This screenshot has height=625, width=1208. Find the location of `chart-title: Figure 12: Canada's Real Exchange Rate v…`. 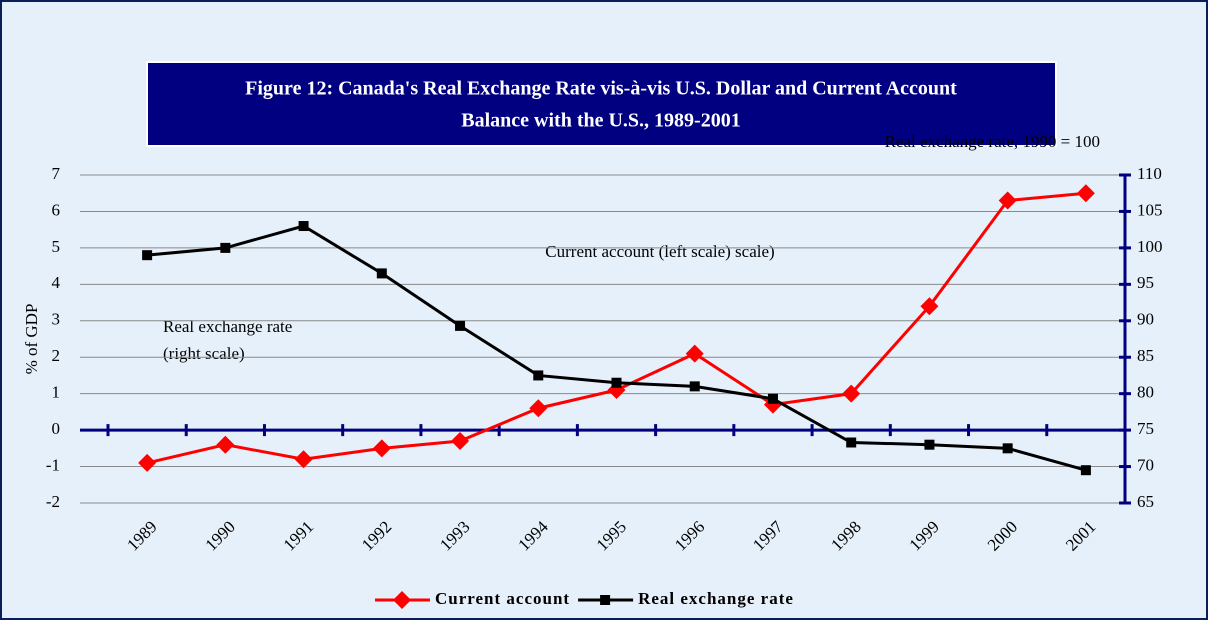

chart-title: Figure 12: Canada's Real Exchange Rate v… is located at coordinates (601, 89).